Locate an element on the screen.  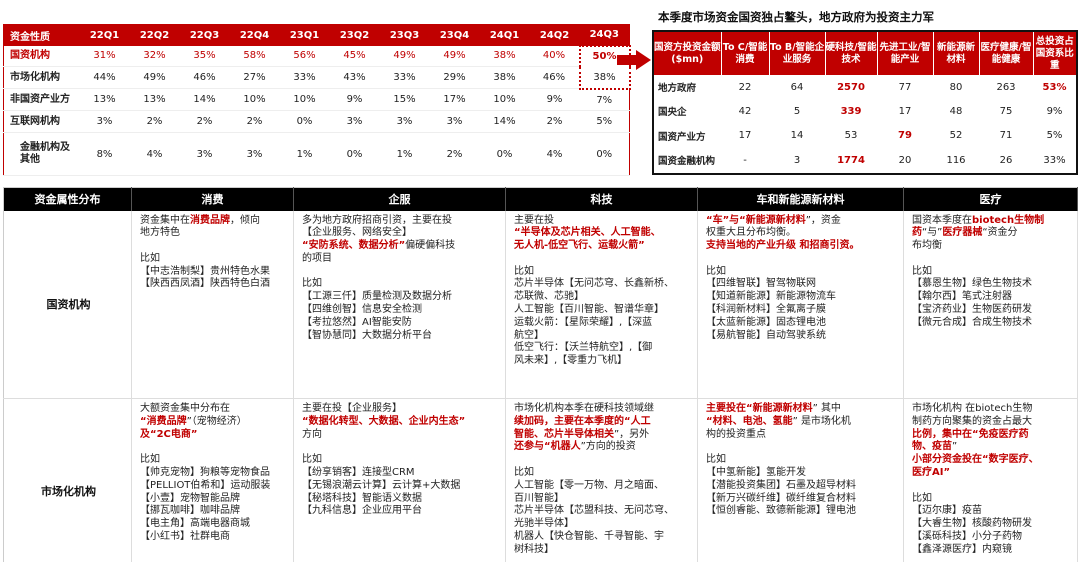
text-segment: “与” is located at coordinates (932, 233).